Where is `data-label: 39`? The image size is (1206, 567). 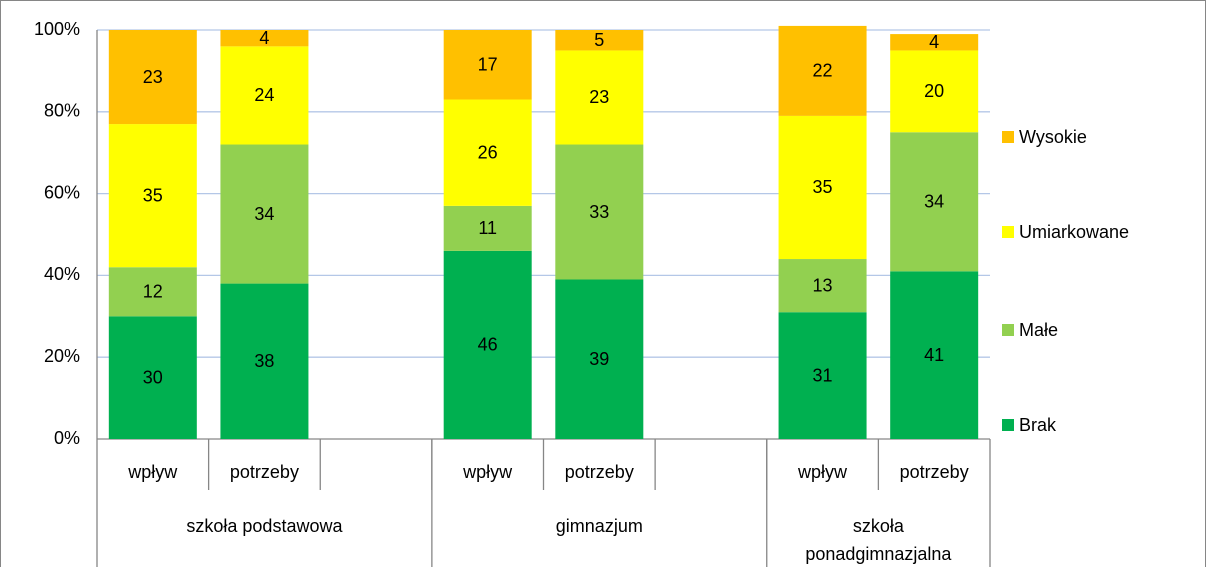
data-label: 39 is located at coordinates (599, 359).